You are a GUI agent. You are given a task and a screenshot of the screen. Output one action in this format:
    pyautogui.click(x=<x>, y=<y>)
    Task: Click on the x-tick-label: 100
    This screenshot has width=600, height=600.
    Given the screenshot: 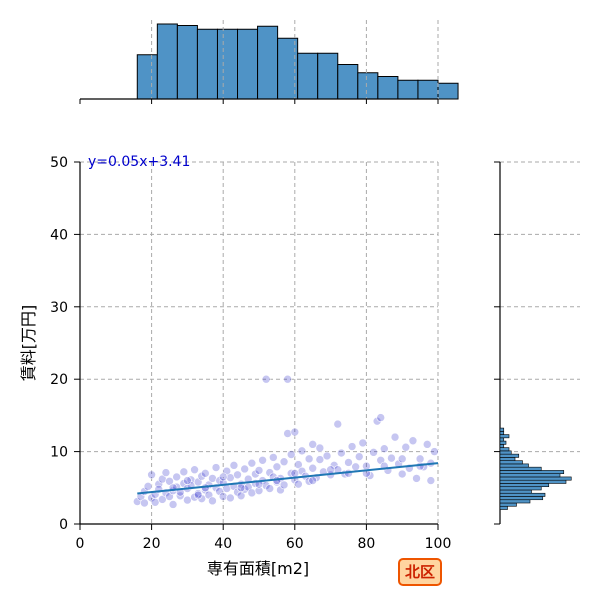 What is the action you would take?
    pyautogui.click(x=438, y=544)
    